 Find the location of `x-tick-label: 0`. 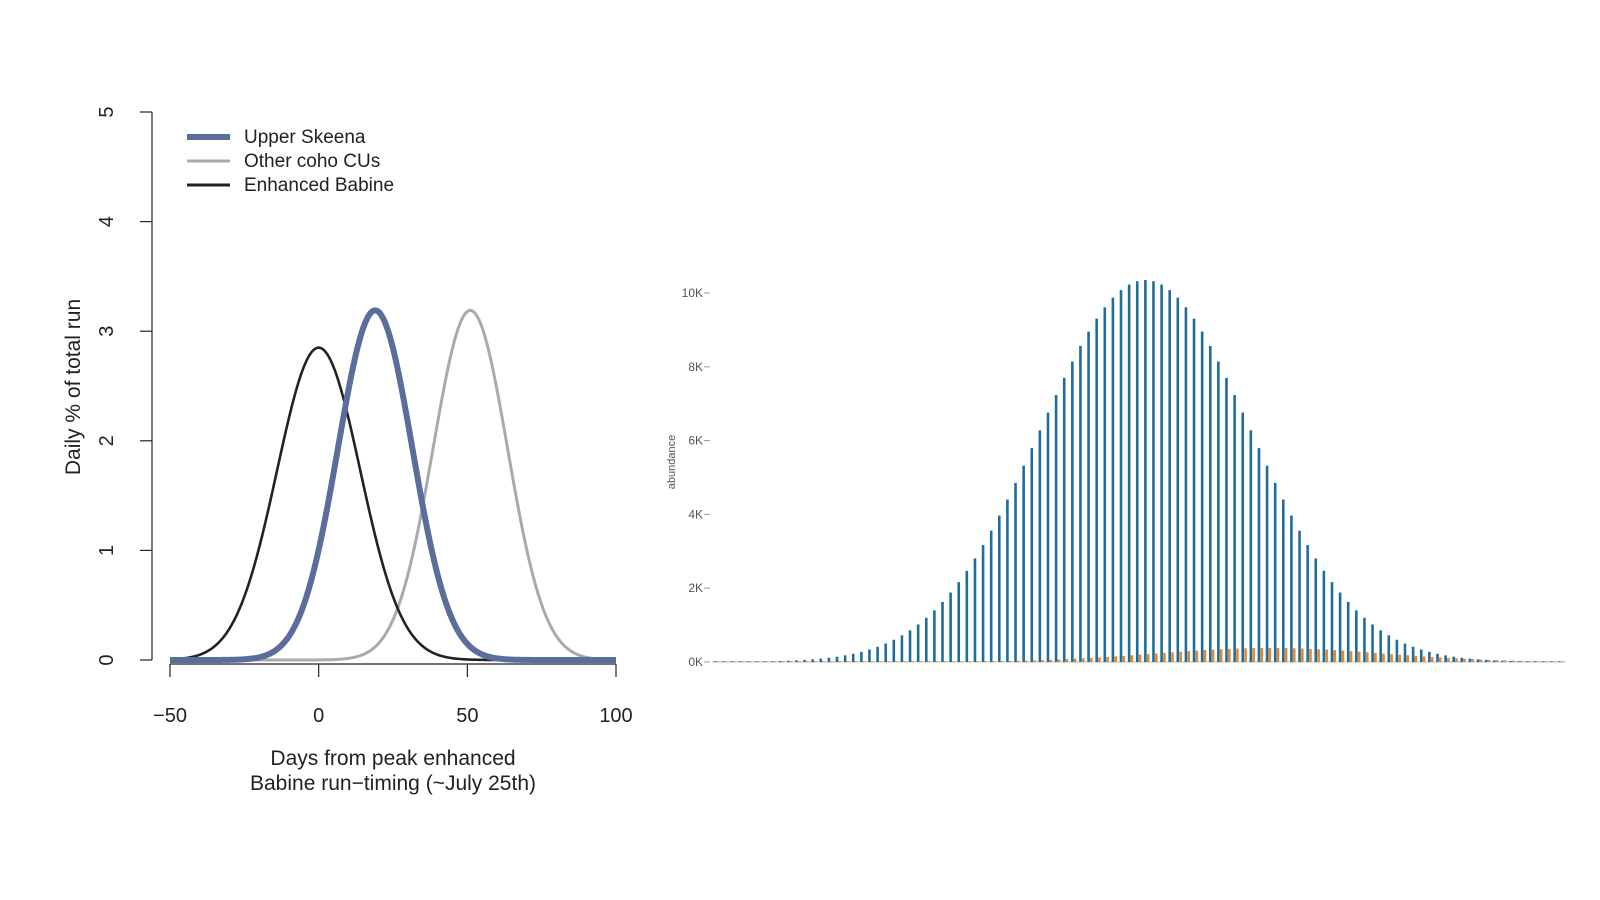

x-tick-label: 0 is located at coordinates (318, 716).